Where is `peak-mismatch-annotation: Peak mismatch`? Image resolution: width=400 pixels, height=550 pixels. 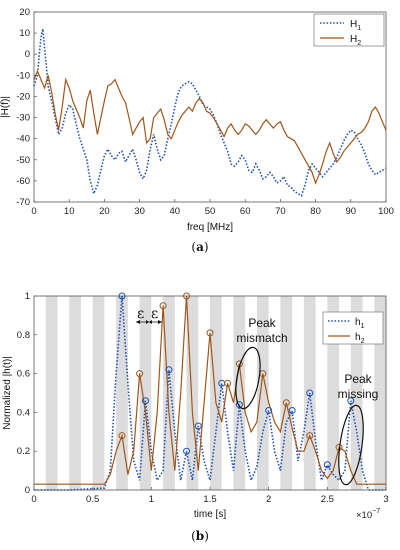 peak-mismatch-annotation: Peak mismatch is located at coordinates (261, 363).